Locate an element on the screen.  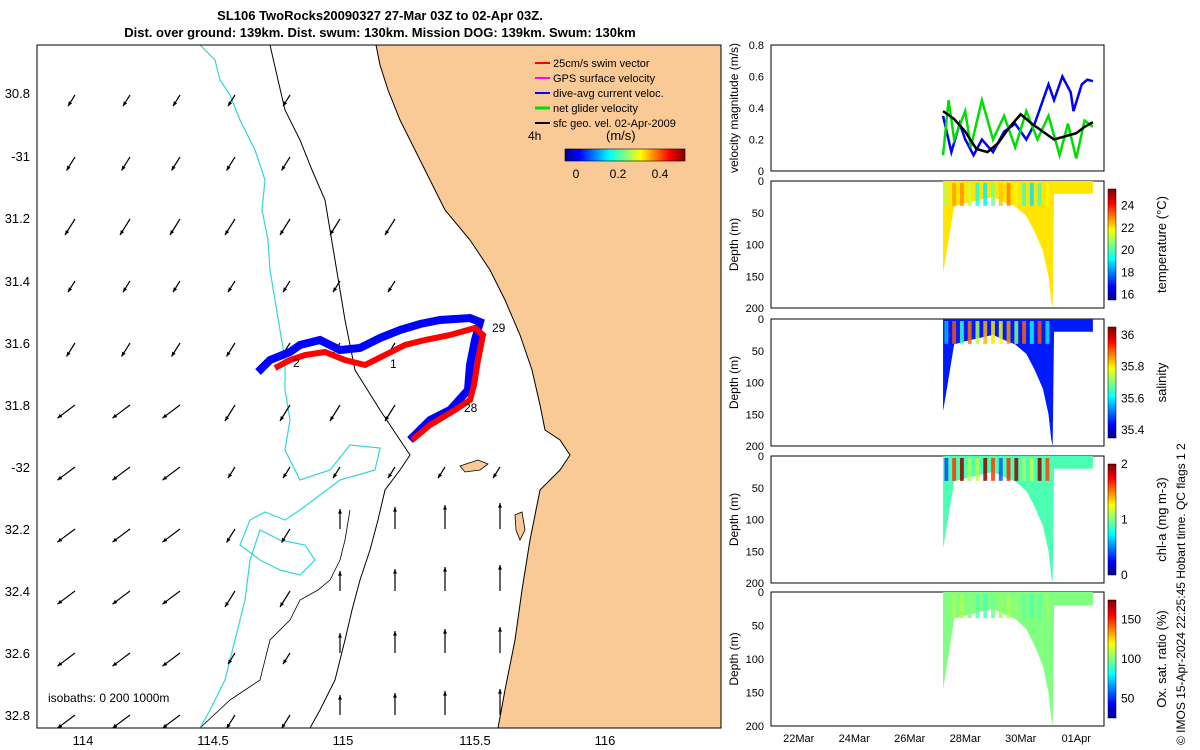
lon-tick-label: 114 is located at coordinates (83, 740).